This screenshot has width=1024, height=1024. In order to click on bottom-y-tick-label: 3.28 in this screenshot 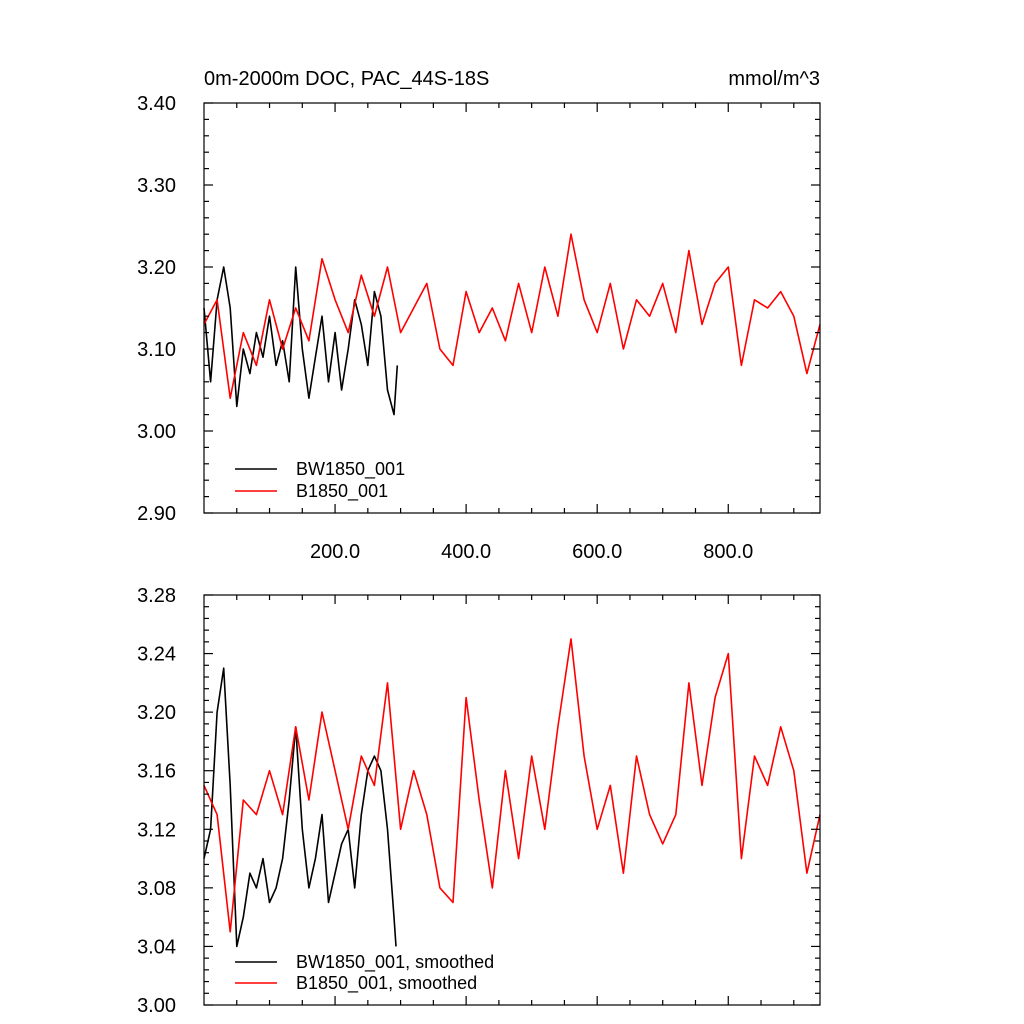, I will do `click(156, 596)`.